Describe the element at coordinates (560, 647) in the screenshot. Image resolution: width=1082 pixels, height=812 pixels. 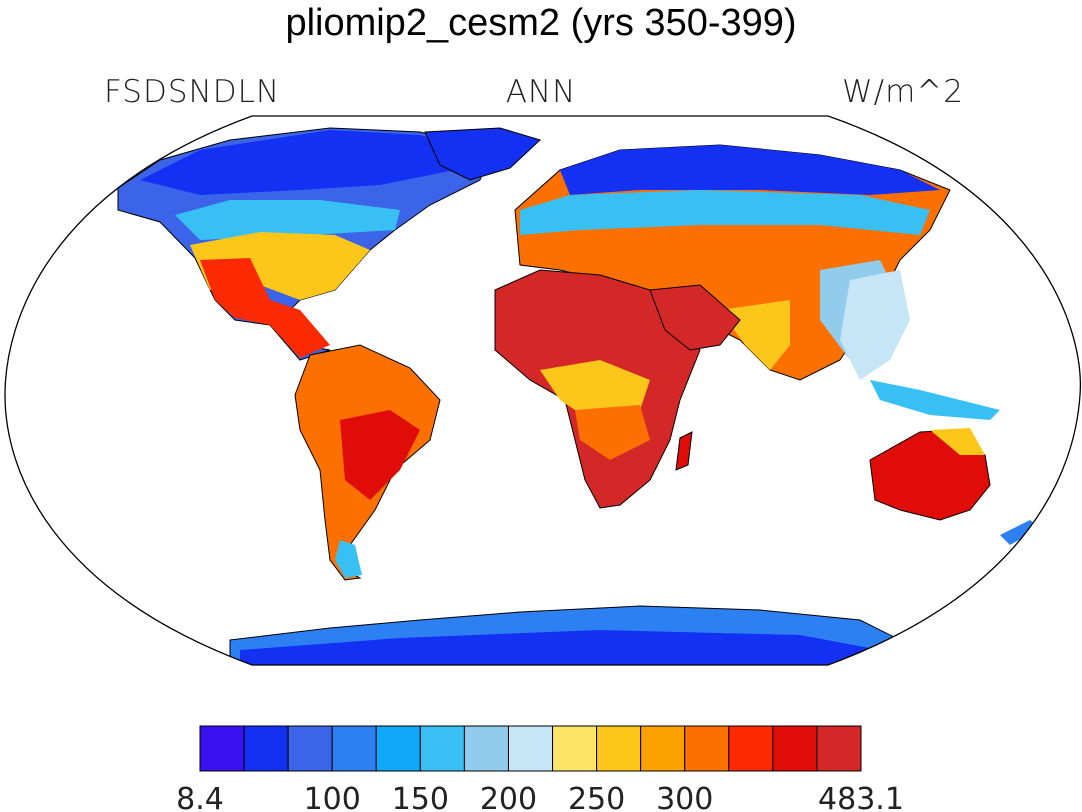
I see `antarctica-interior` at that location.